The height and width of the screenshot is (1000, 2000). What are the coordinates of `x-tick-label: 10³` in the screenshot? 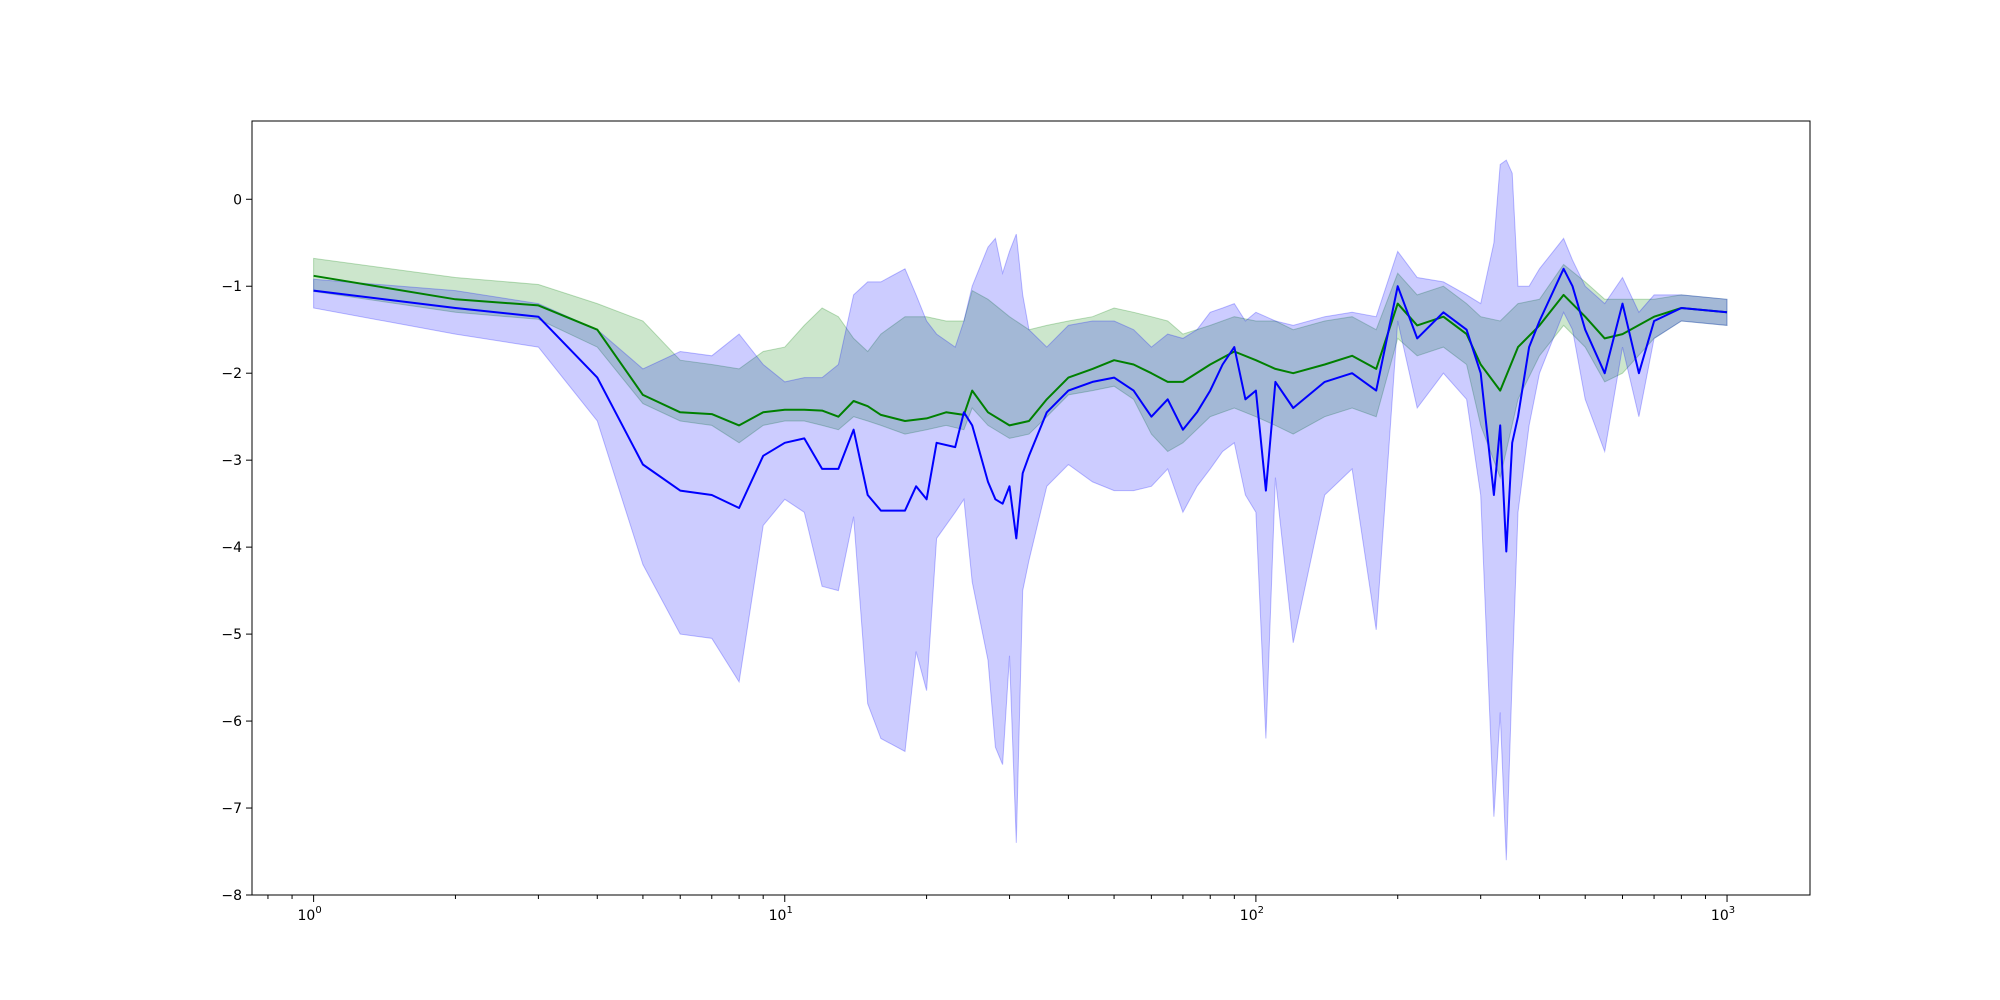 It's located at (1723, 914).